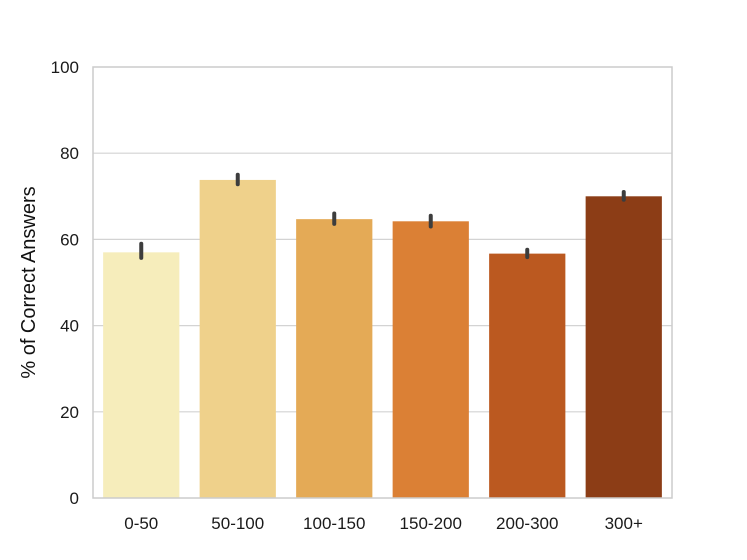 This screenshot has height=560, width=747. Describe the element at coordinates (623, 347) in the screenshot. I see `bar-300+` at that location.